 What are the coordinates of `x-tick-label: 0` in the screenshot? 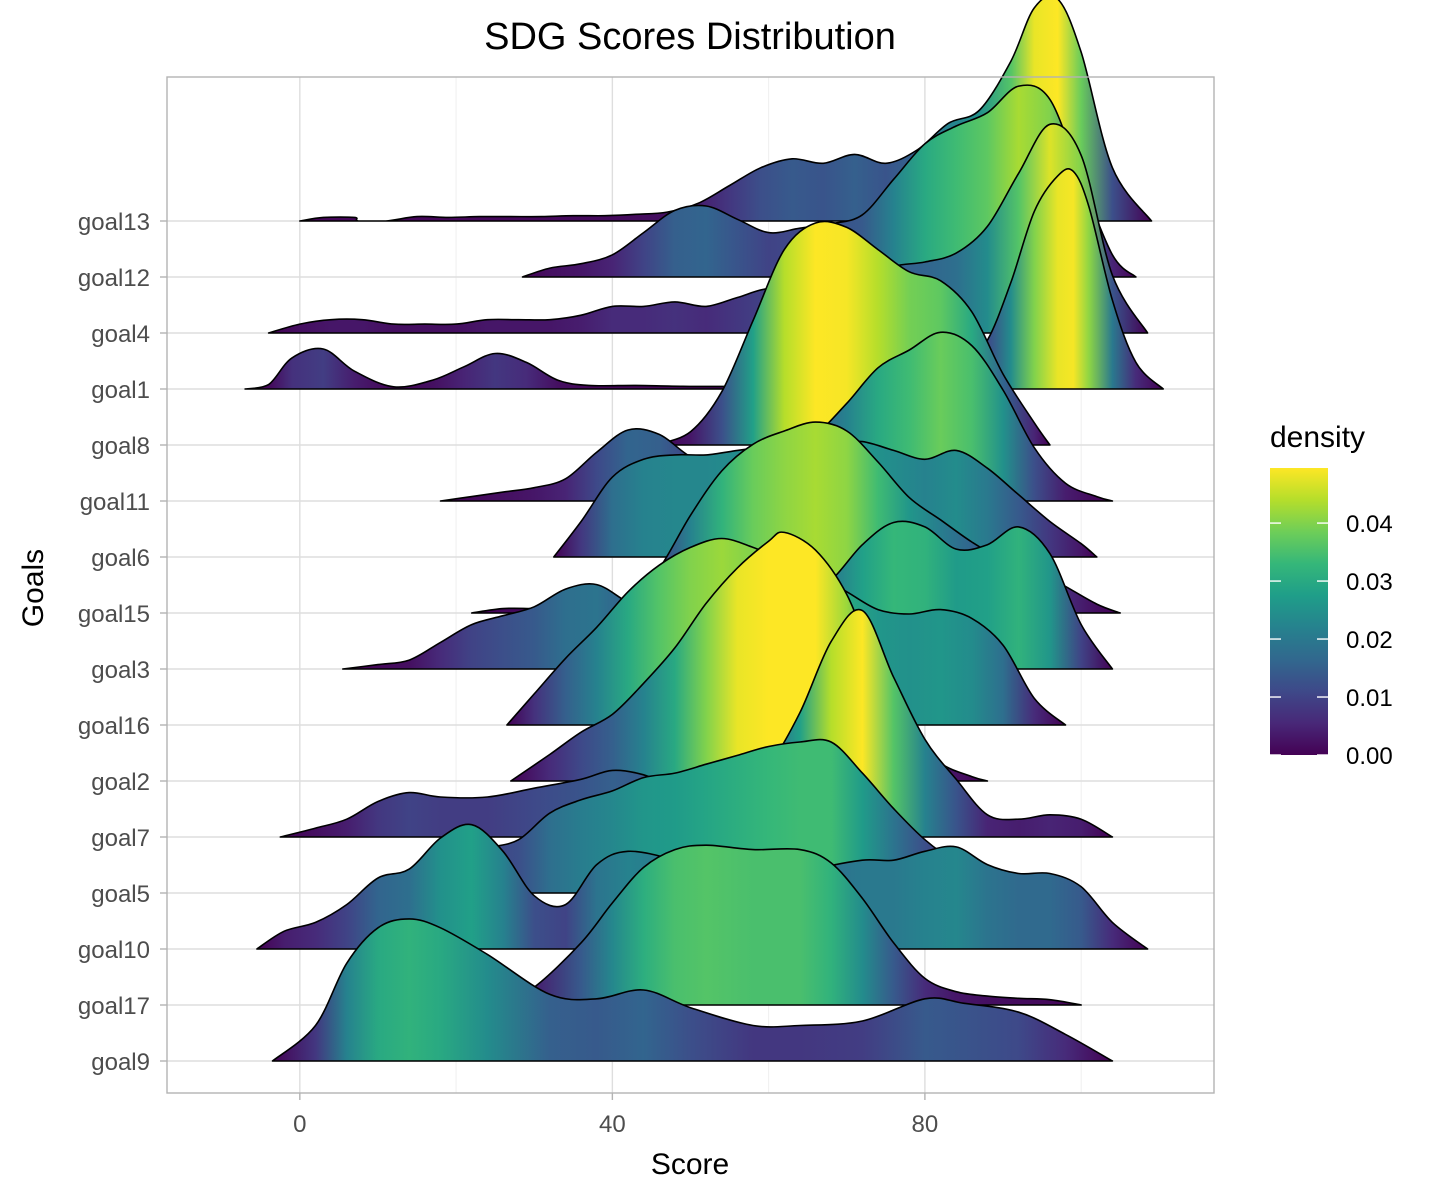 It's located at (299, 1124).